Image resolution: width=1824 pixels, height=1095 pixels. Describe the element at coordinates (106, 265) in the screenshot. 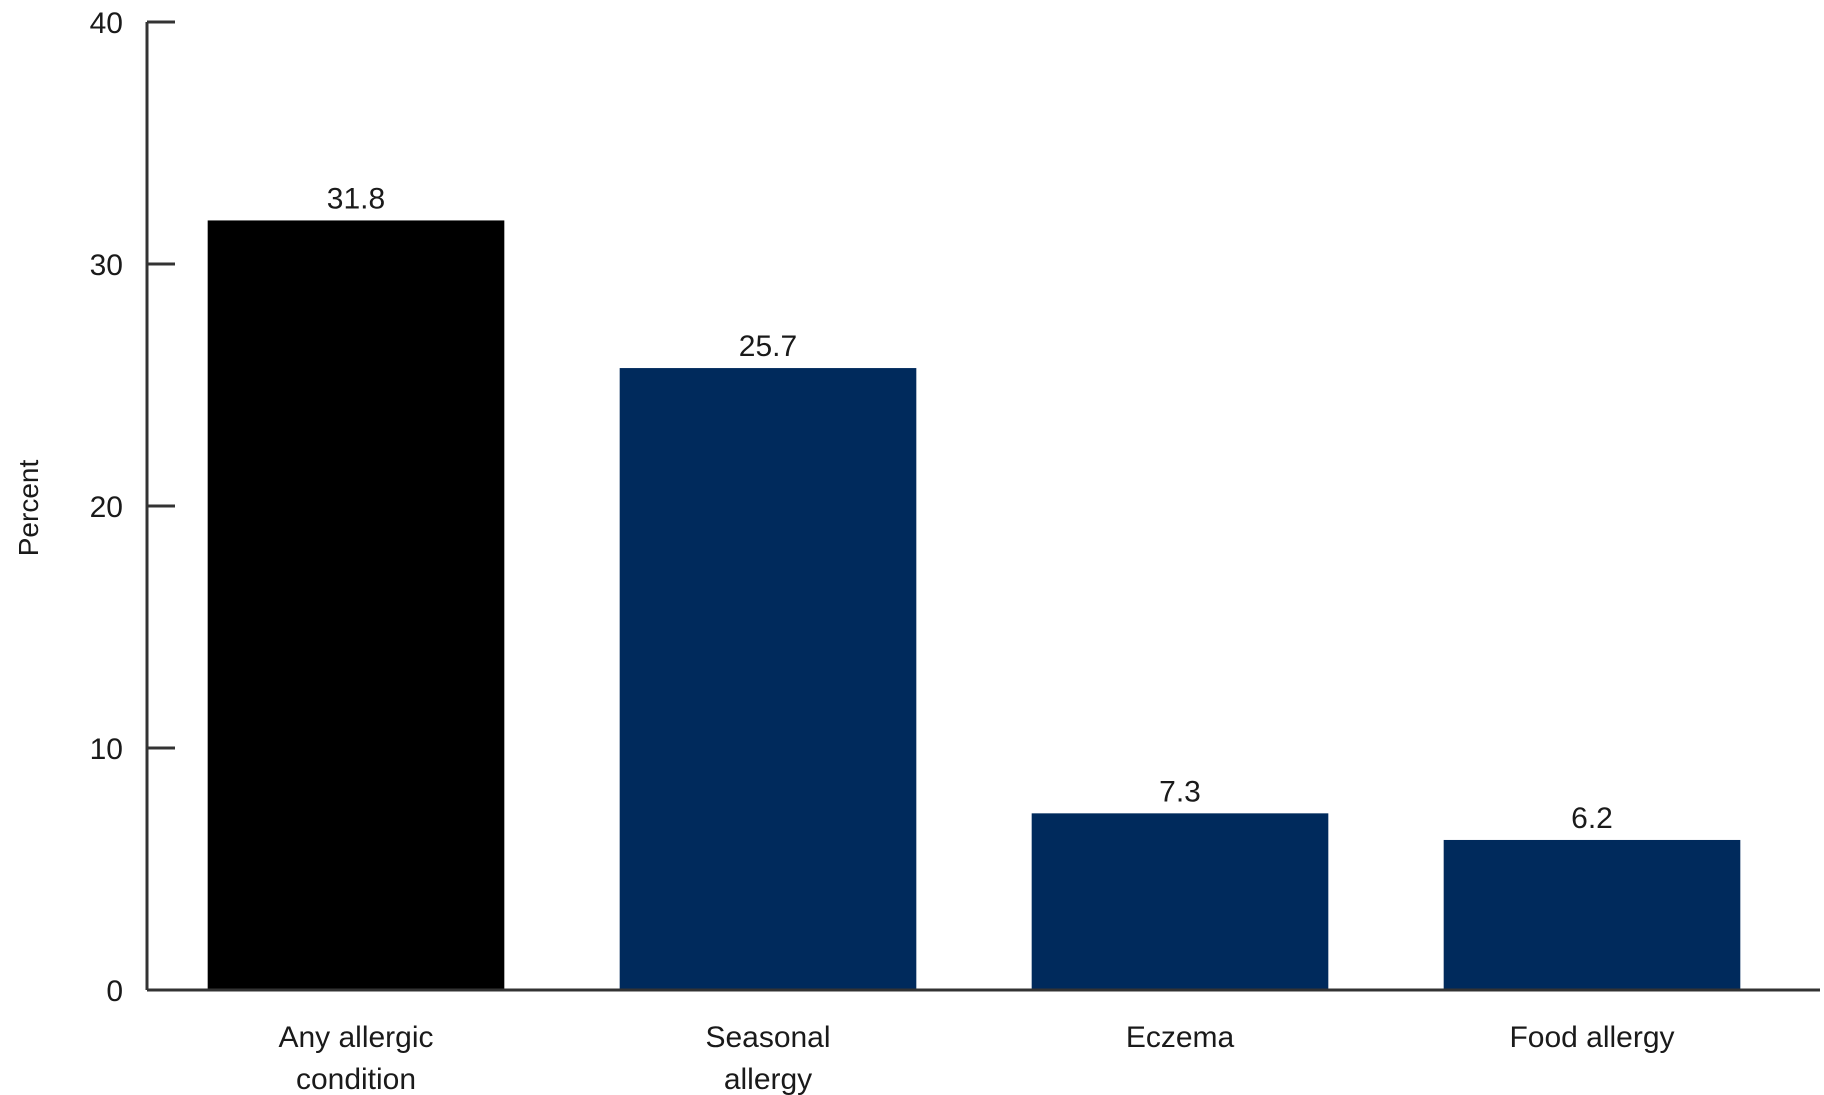

I see `y-tick-label: 30` at that location.